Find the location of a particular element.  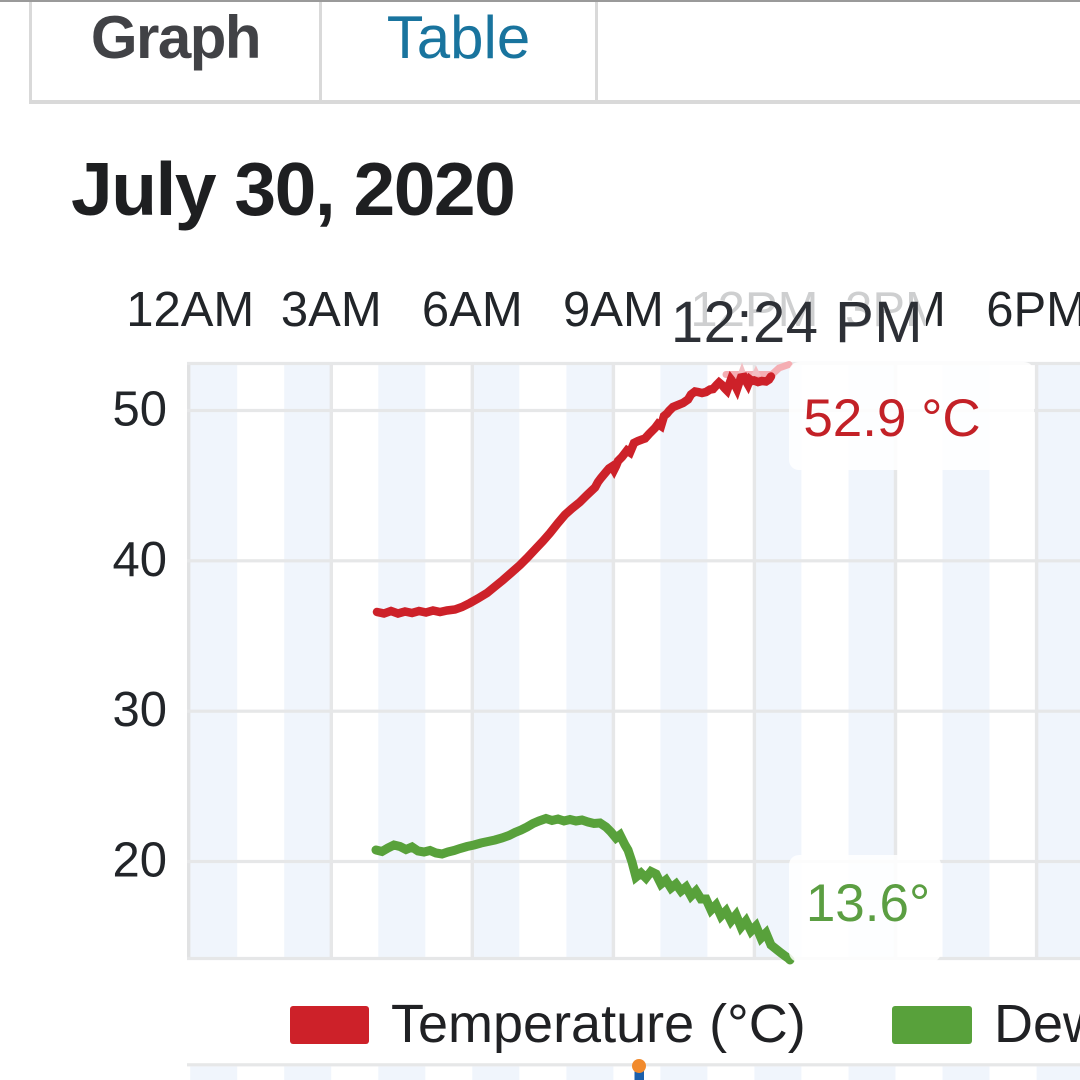

svg-text: 6AM is located at coordinates (472, 310).